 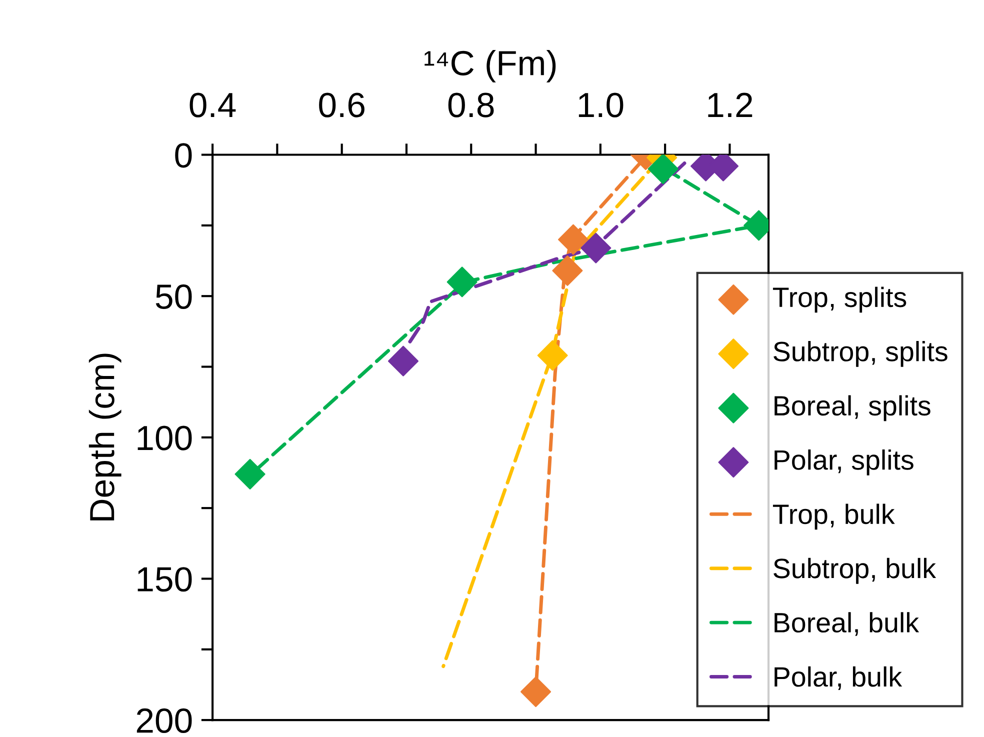 What do you see at coordinates (341, 105) in the screenshot?
I see `x-tick-label: 0.6` at bounding box center [341, 105].